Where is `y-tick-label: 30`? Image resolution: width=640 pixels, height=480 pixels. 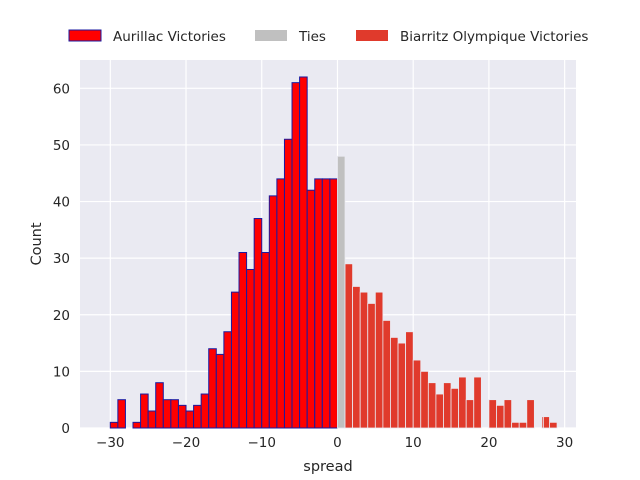
y-tick-label: 30 is located at coordinates (61, 259).